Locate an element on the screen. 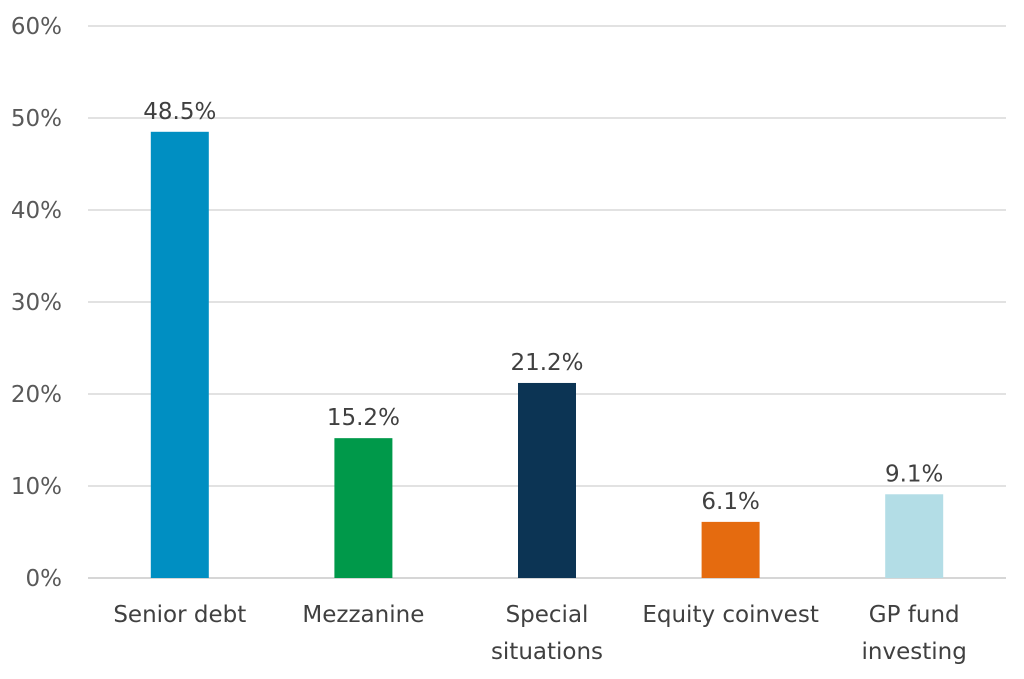 This screenshot has height=679, width=1024. x-tick-label: Special is located at coordinates (547, 615).